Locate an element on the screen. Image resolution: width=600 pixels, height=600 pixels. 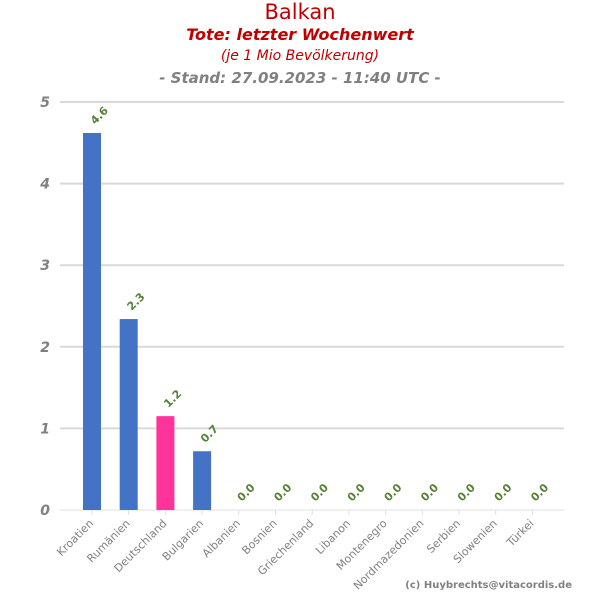
chart-date: - Stand: 27.09.2023 - 11:40 UTC - is located at coordinates (300, 78).